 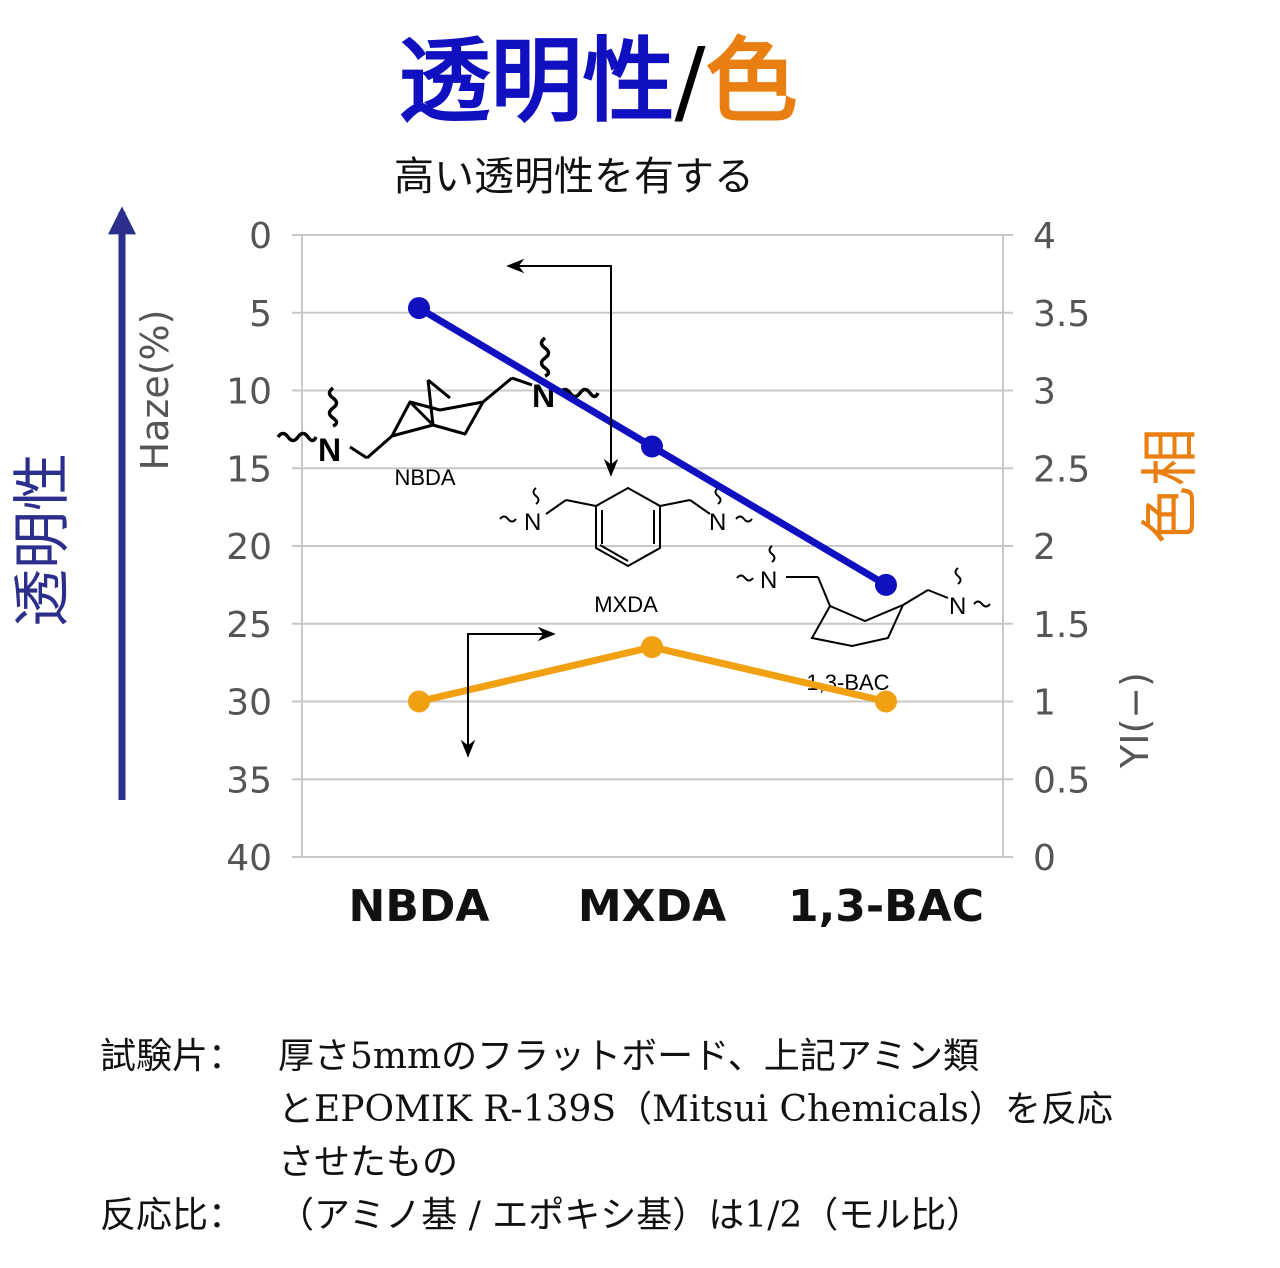 What do you see at coordinates (1061, 469) in the screenshot?
I see `y2-tick-label: 2.5` at bounding box center [1061, 469].